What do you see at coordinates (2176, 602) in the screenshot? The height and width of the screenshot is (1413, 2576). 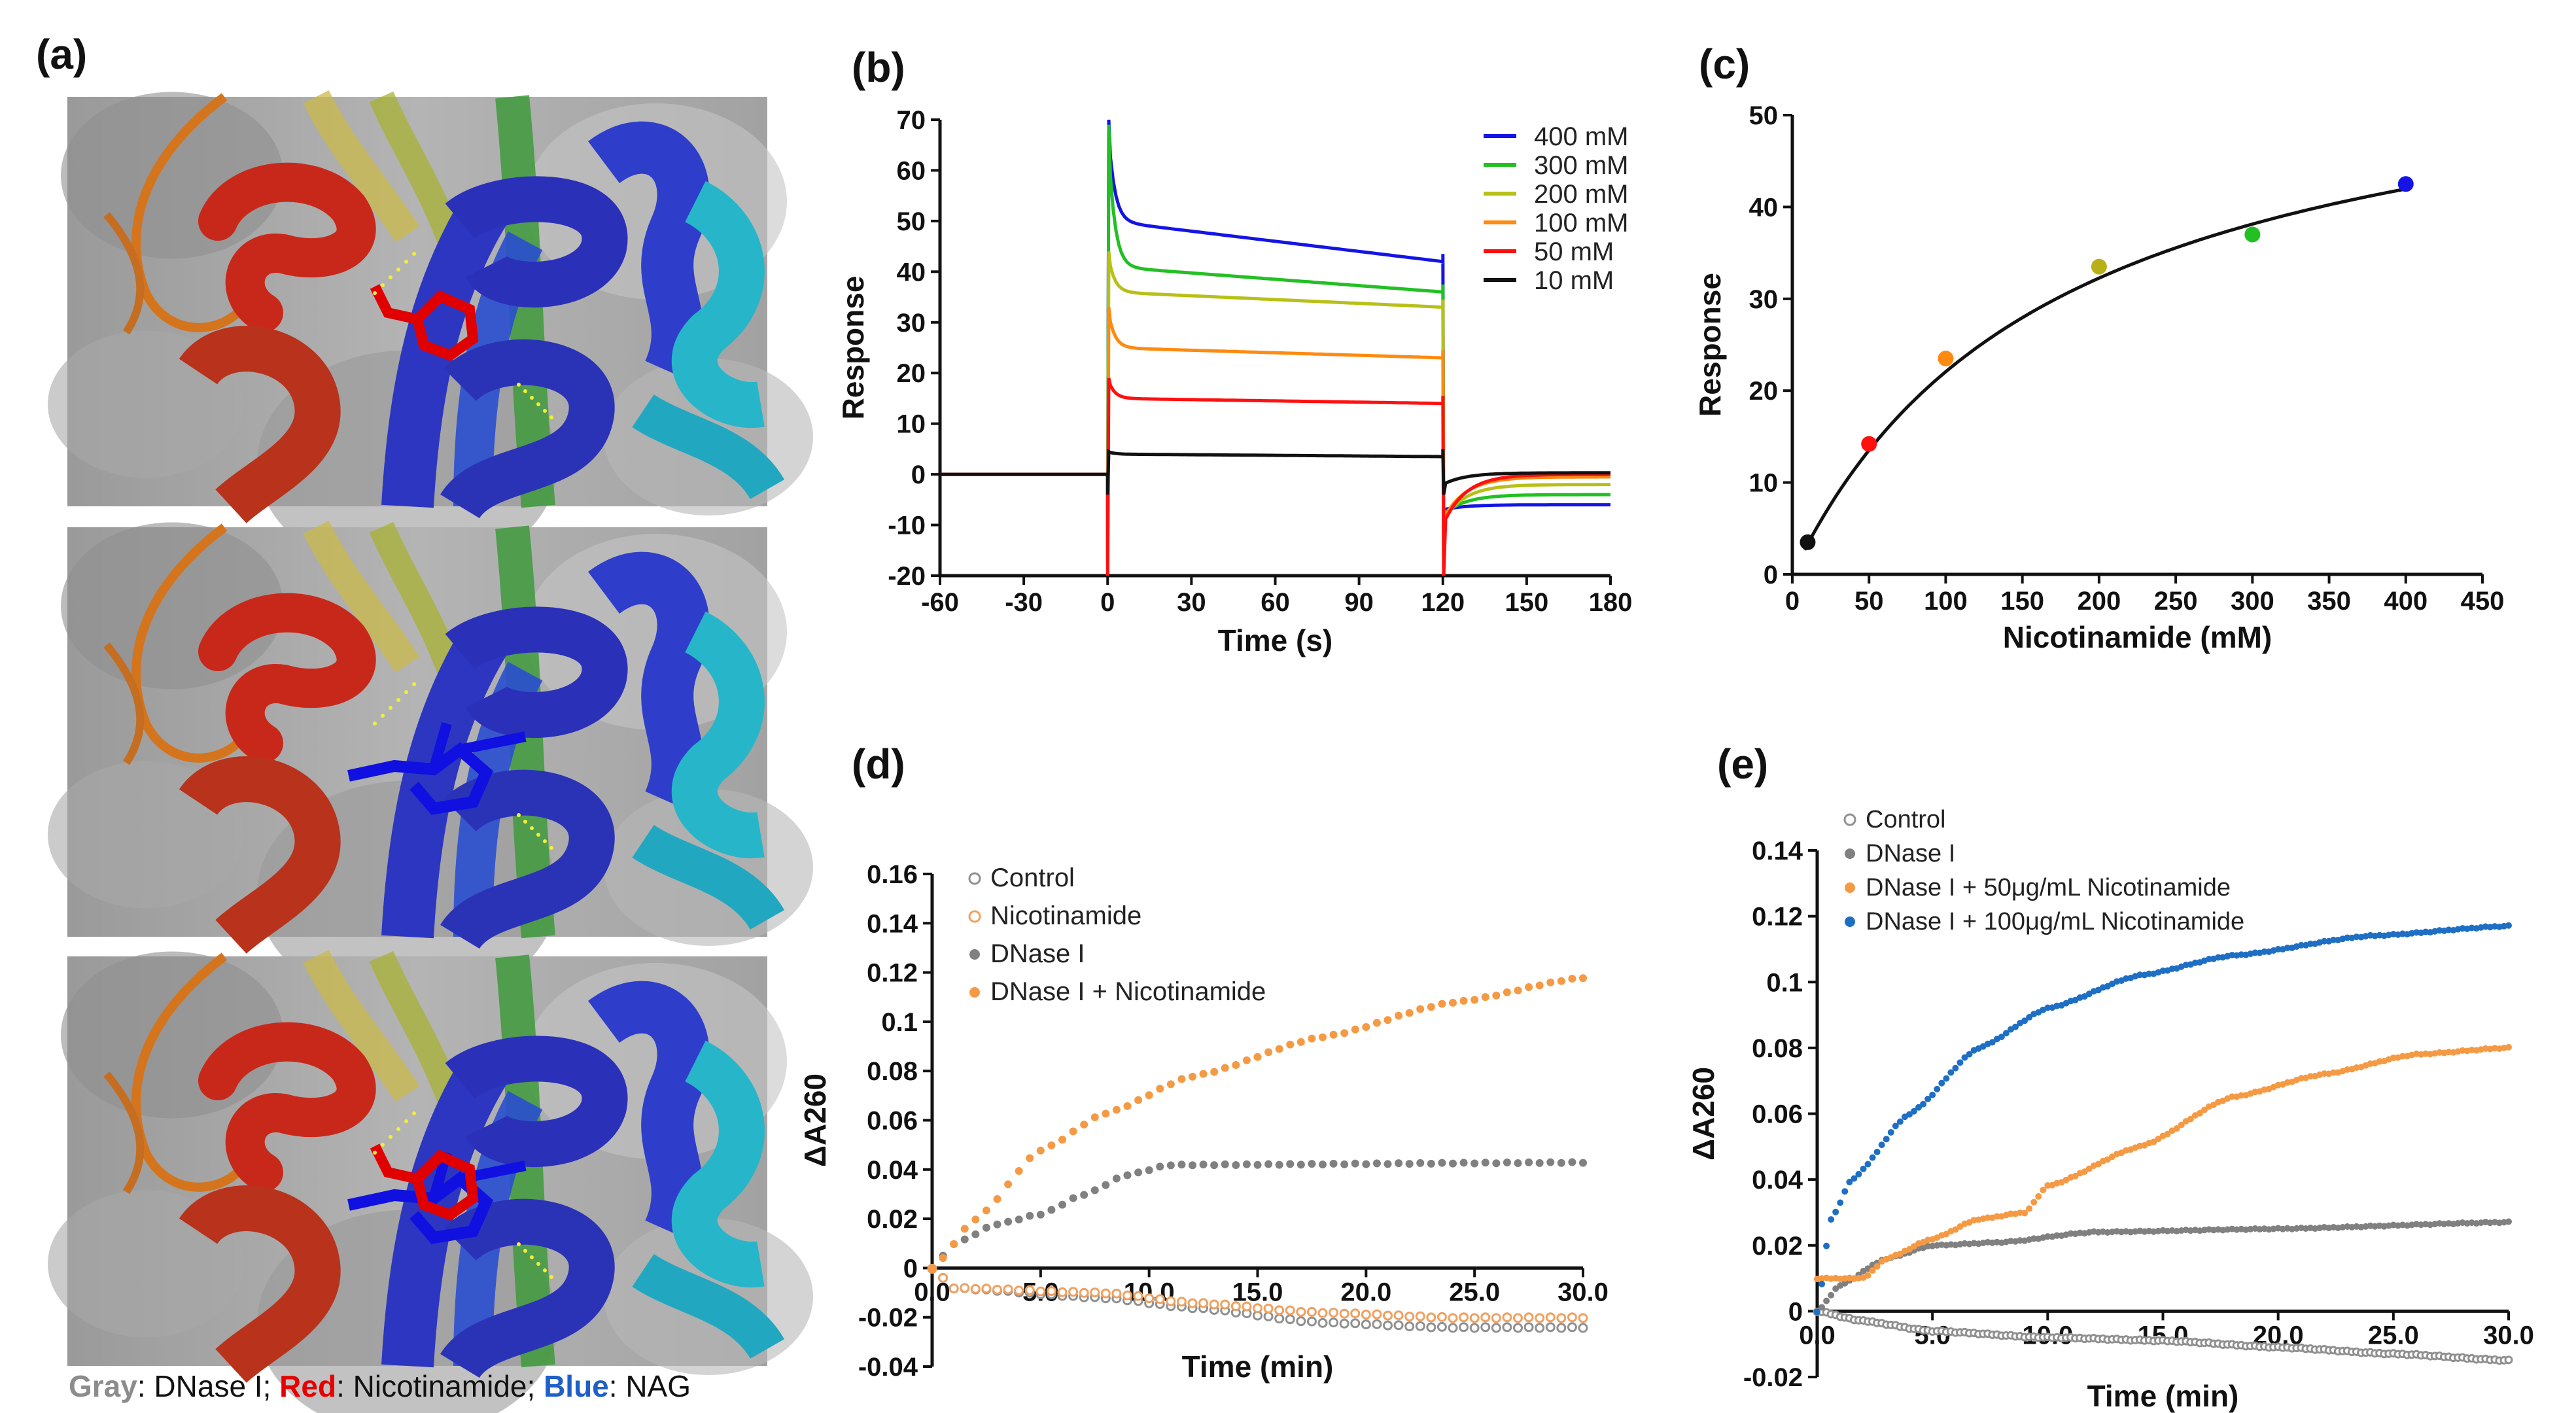 I see `x-tick-label: 250` at bounding box center [2176, 602].